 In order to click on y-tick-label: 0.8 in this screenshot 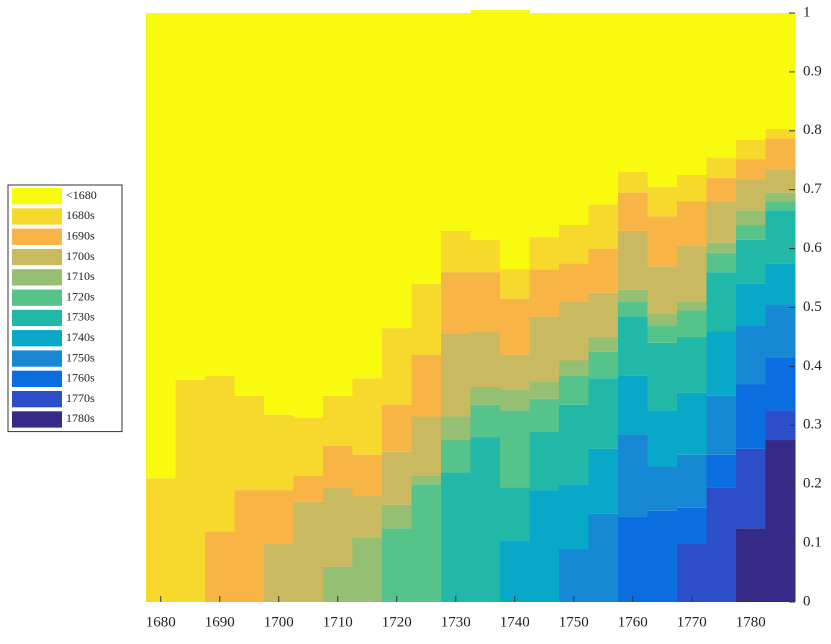, I will do `click(812, 130)`.